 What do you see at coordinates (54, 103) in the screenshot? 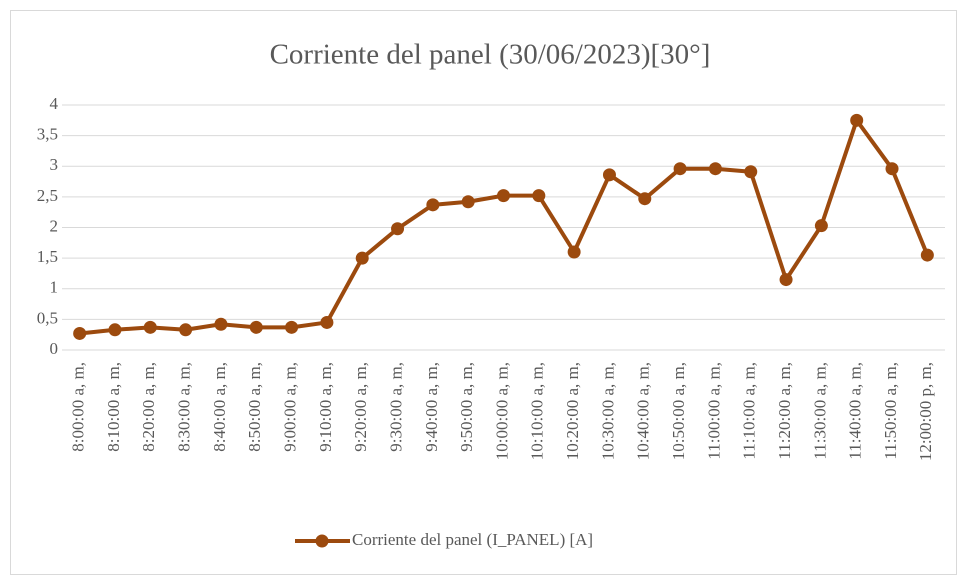
I see `y-tick-label: 4` at bounding box center [54, 103].